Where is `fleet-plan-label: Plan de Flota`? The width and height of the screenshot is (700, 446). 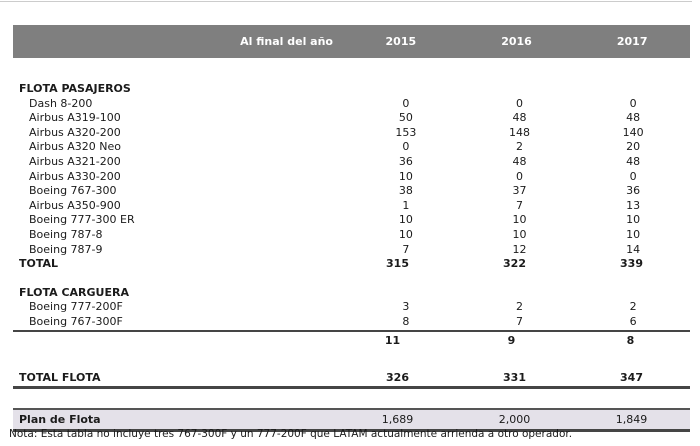
fleet-plan-label: Plan de Flota is located at coordinates (60, 419).